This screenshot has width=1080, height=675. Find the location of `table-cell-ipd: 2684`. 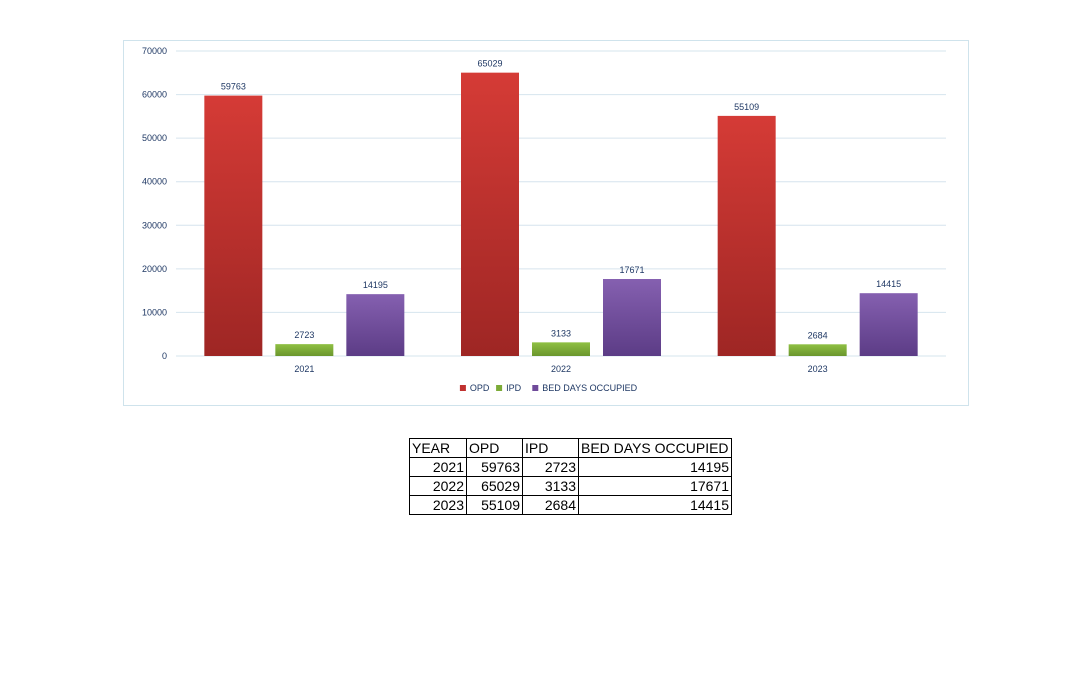

table-cell-ipd: 2684 is located at coordinates (550, 505).